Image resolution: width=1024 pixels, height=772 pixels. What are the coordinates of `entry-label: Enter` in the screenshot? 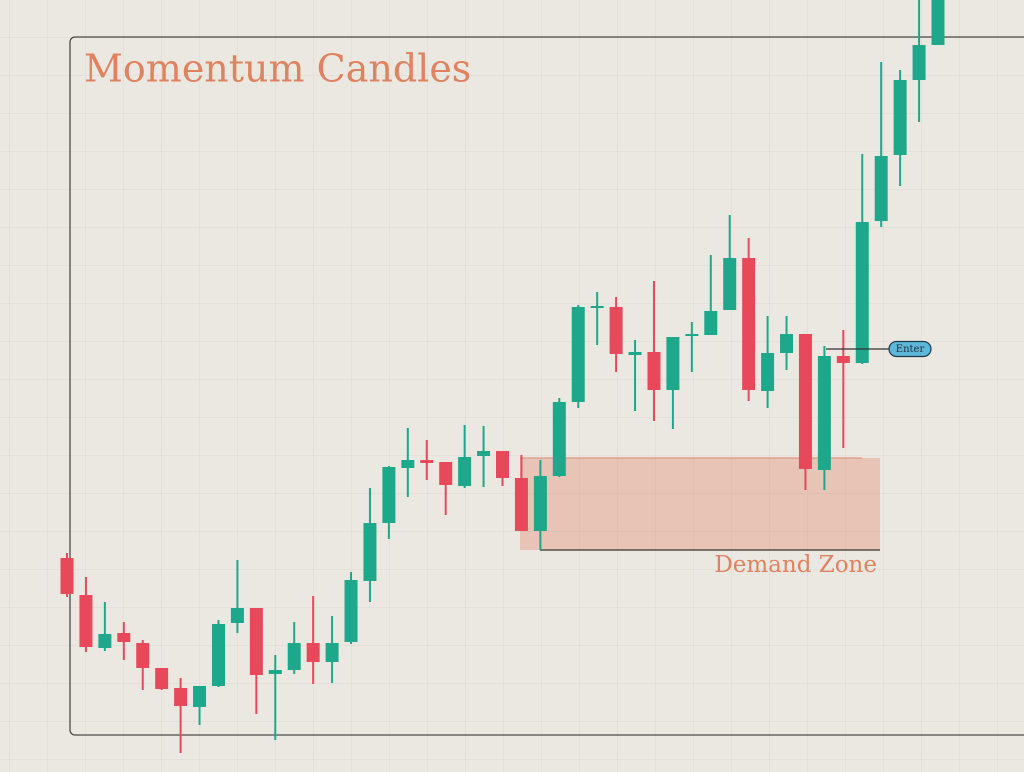 It's located at (910, 349).